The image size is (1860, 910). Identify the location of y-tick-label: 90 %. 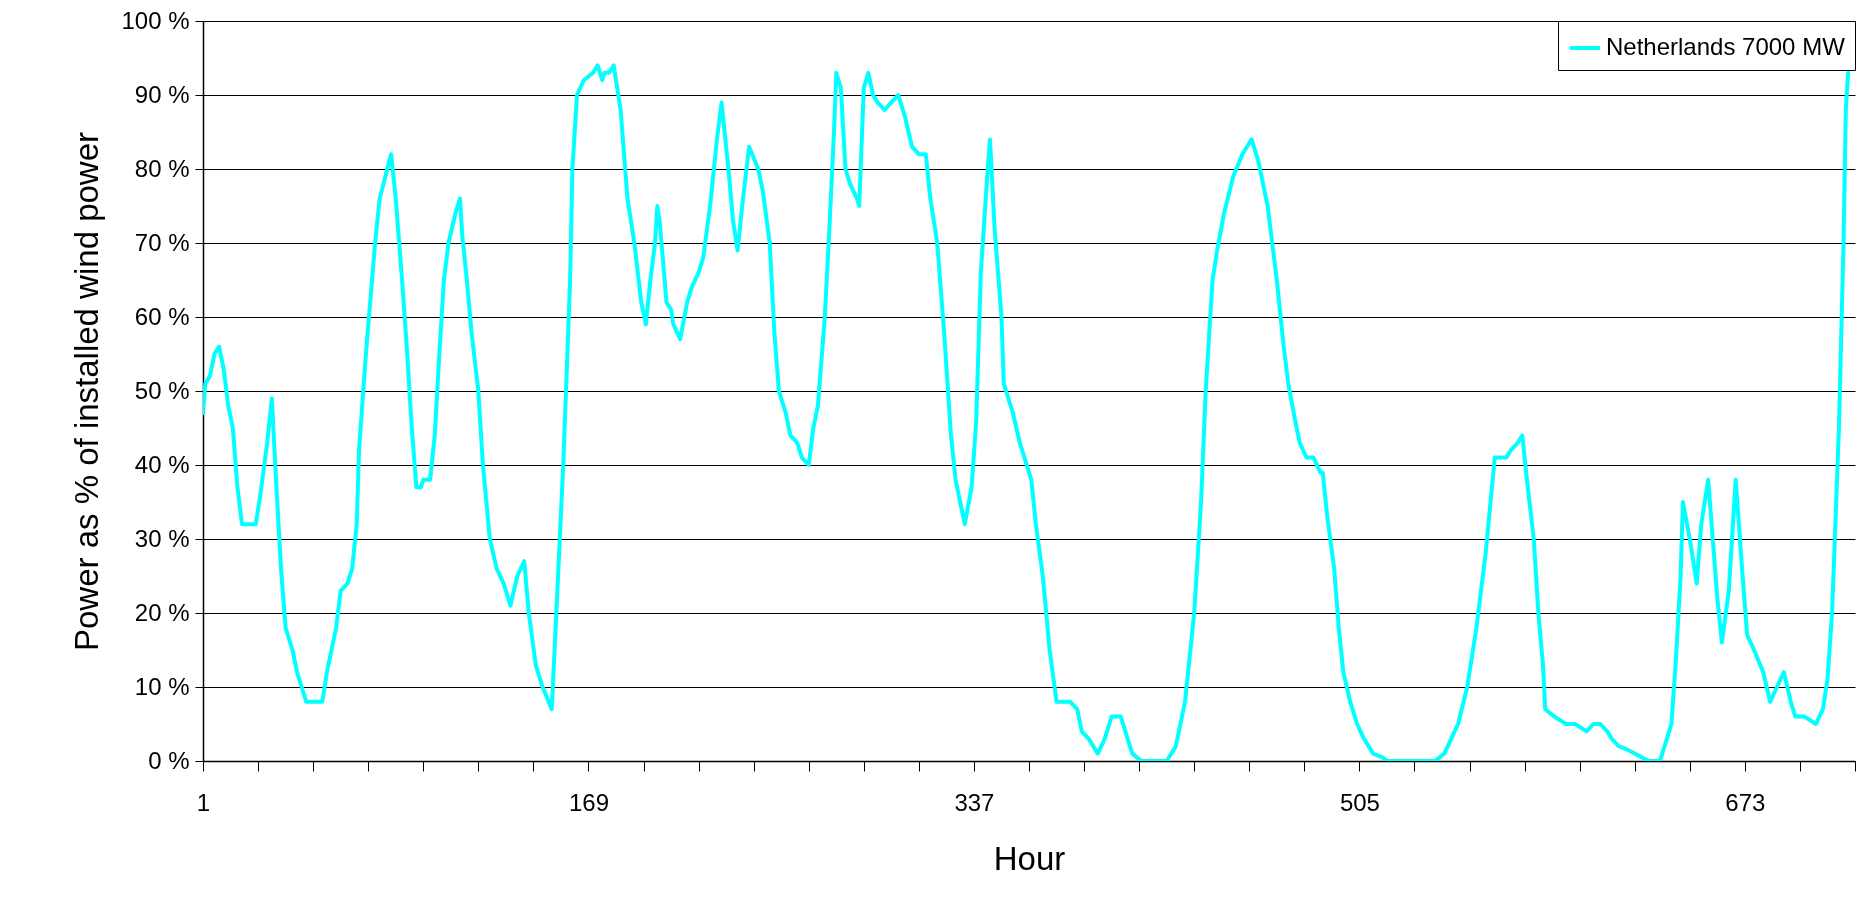
(162, 94).